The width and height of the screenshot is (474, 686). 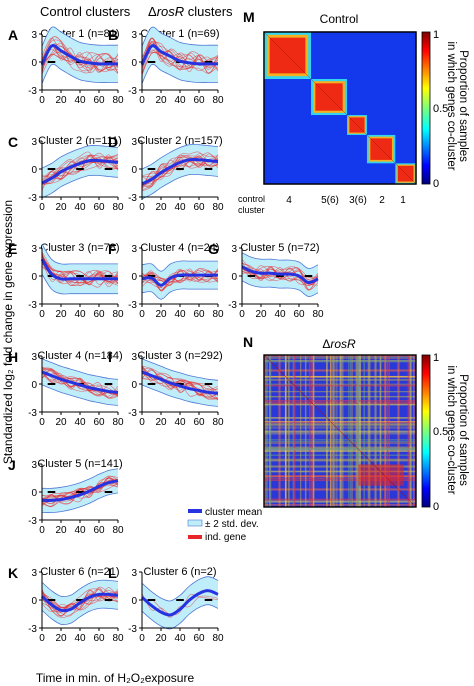 What do you see at coordinates (195, 523) in the screenshot?
I see `legend-band-swatch` at bounding box center [195, 523].